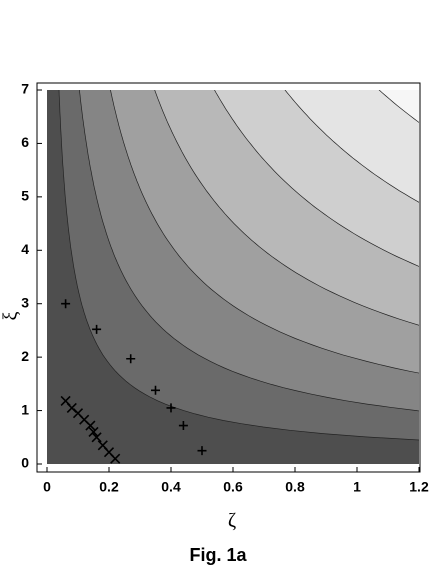 The width and height of the screenshot is (436, 578). What do you see at coordinates (25, 356) in the screenshot?
I see `y-tick-label: 2` at bounding box center [25, 356].